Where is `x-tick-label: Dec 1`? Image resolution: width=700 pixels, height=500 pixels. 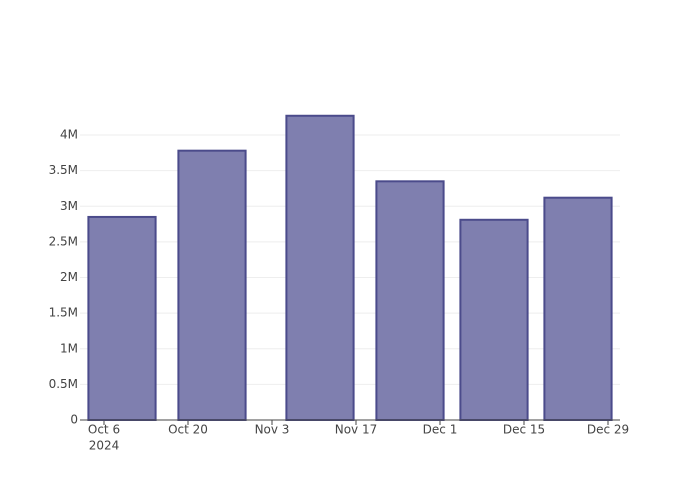
x-tick-label: Dec 1 is located at coordinates (440, 430).